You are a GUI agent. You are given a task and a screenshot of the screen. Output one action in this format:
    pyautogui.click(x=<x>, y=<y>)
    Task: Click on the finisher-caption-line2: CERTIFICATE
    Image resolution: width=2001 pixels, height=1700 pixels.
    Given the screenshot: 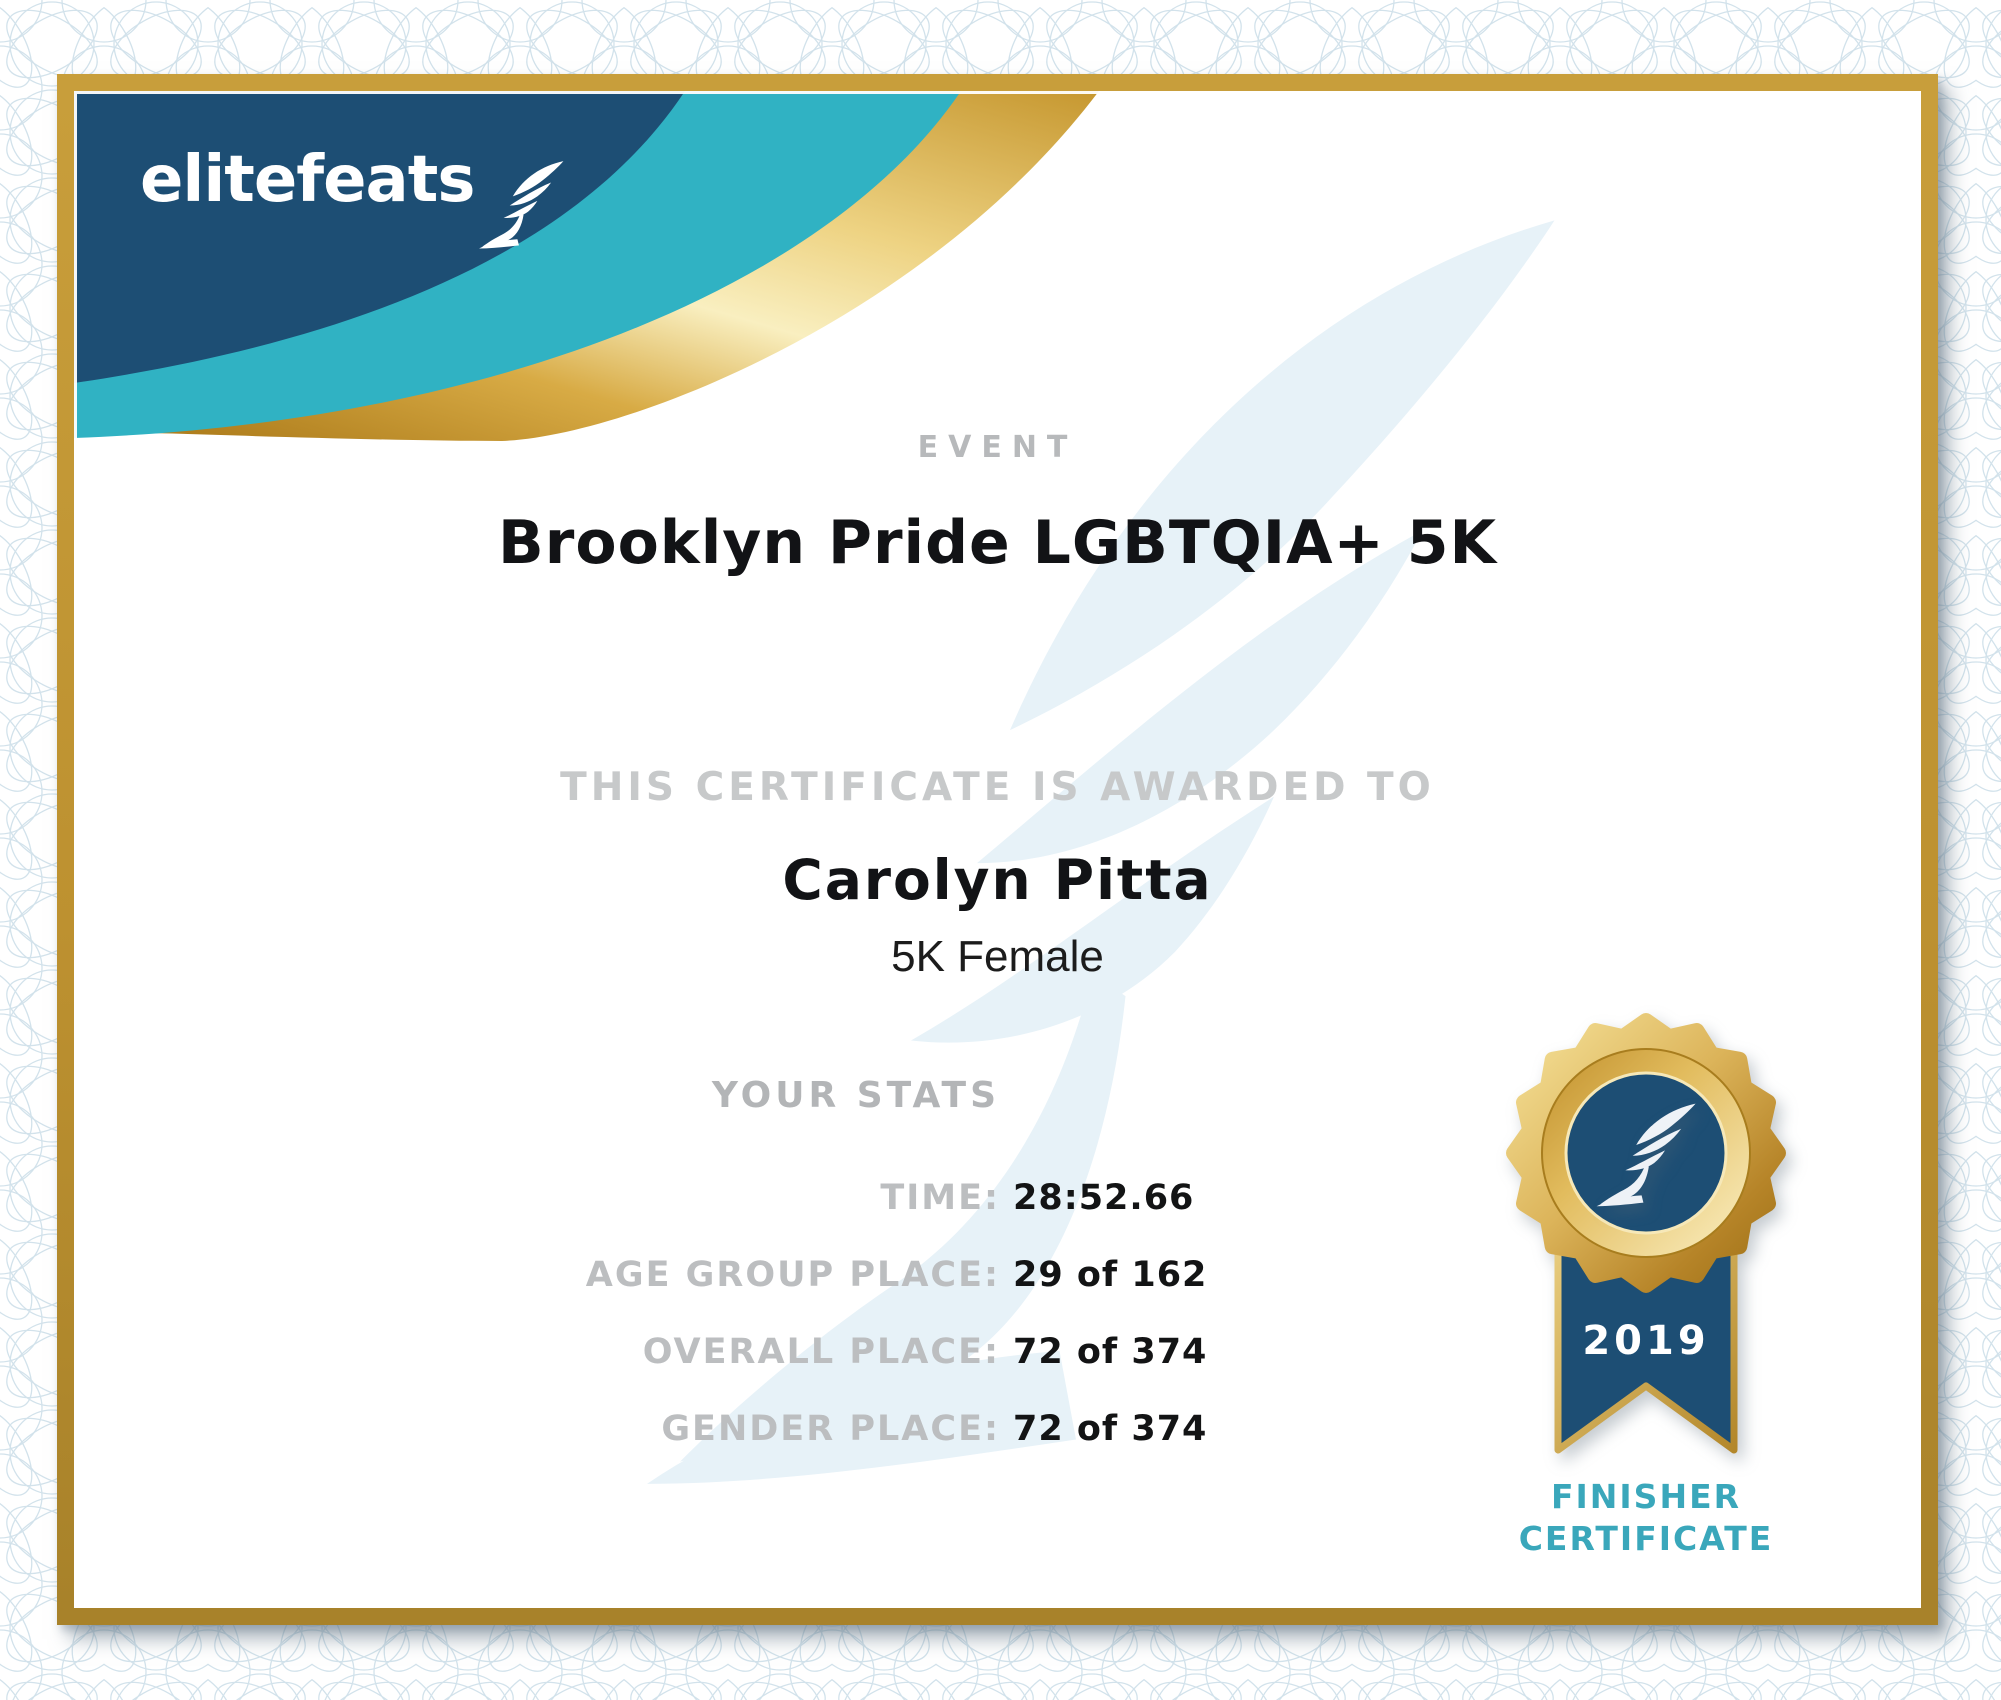 What is the action you would take?
    pyautogui.click(x=1646, y=1538)
    